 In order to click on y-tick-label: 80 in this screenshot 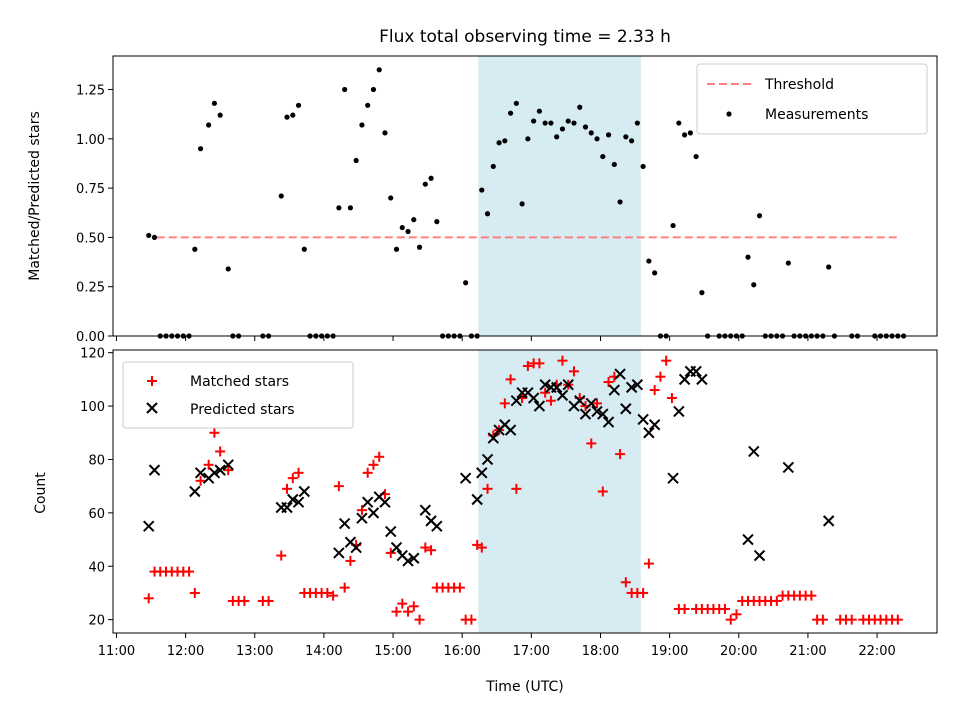, I will do `click(96, 460)`.